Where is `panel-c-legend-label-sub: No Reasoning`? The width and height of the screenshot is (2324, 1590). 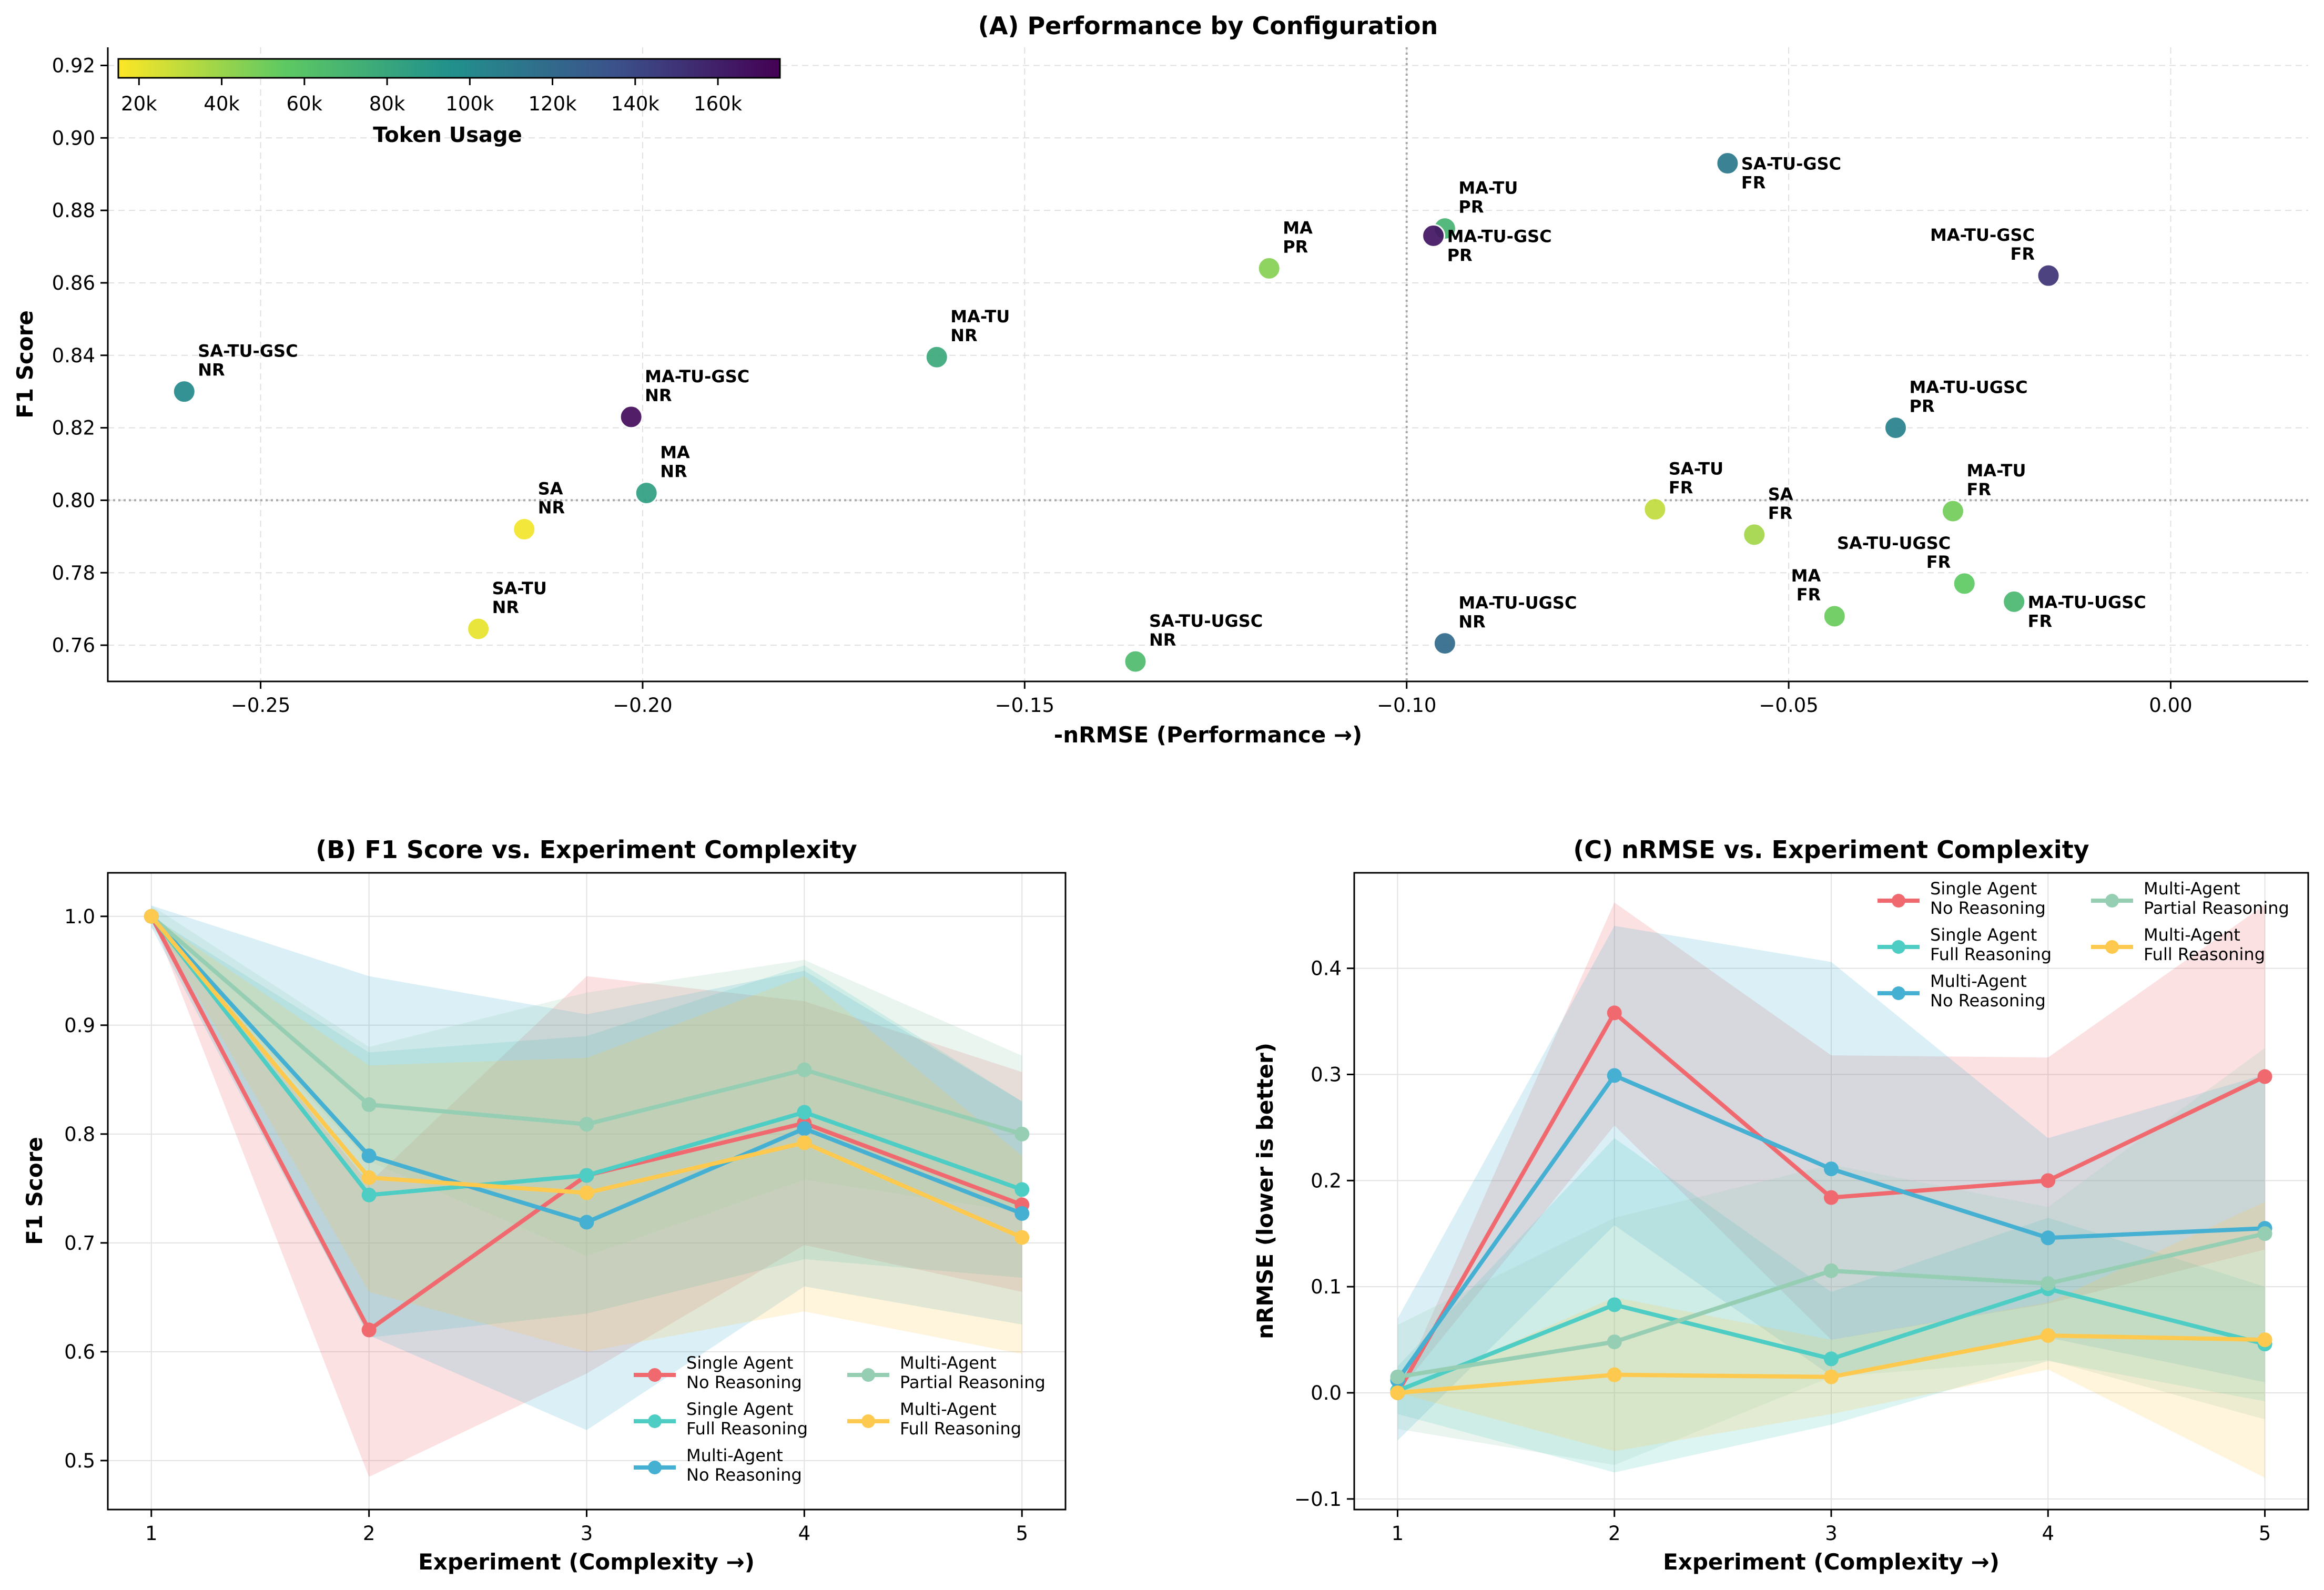 panel-c-legend-label-sub: No Reasoning is located at coordinates (1988, 1001).